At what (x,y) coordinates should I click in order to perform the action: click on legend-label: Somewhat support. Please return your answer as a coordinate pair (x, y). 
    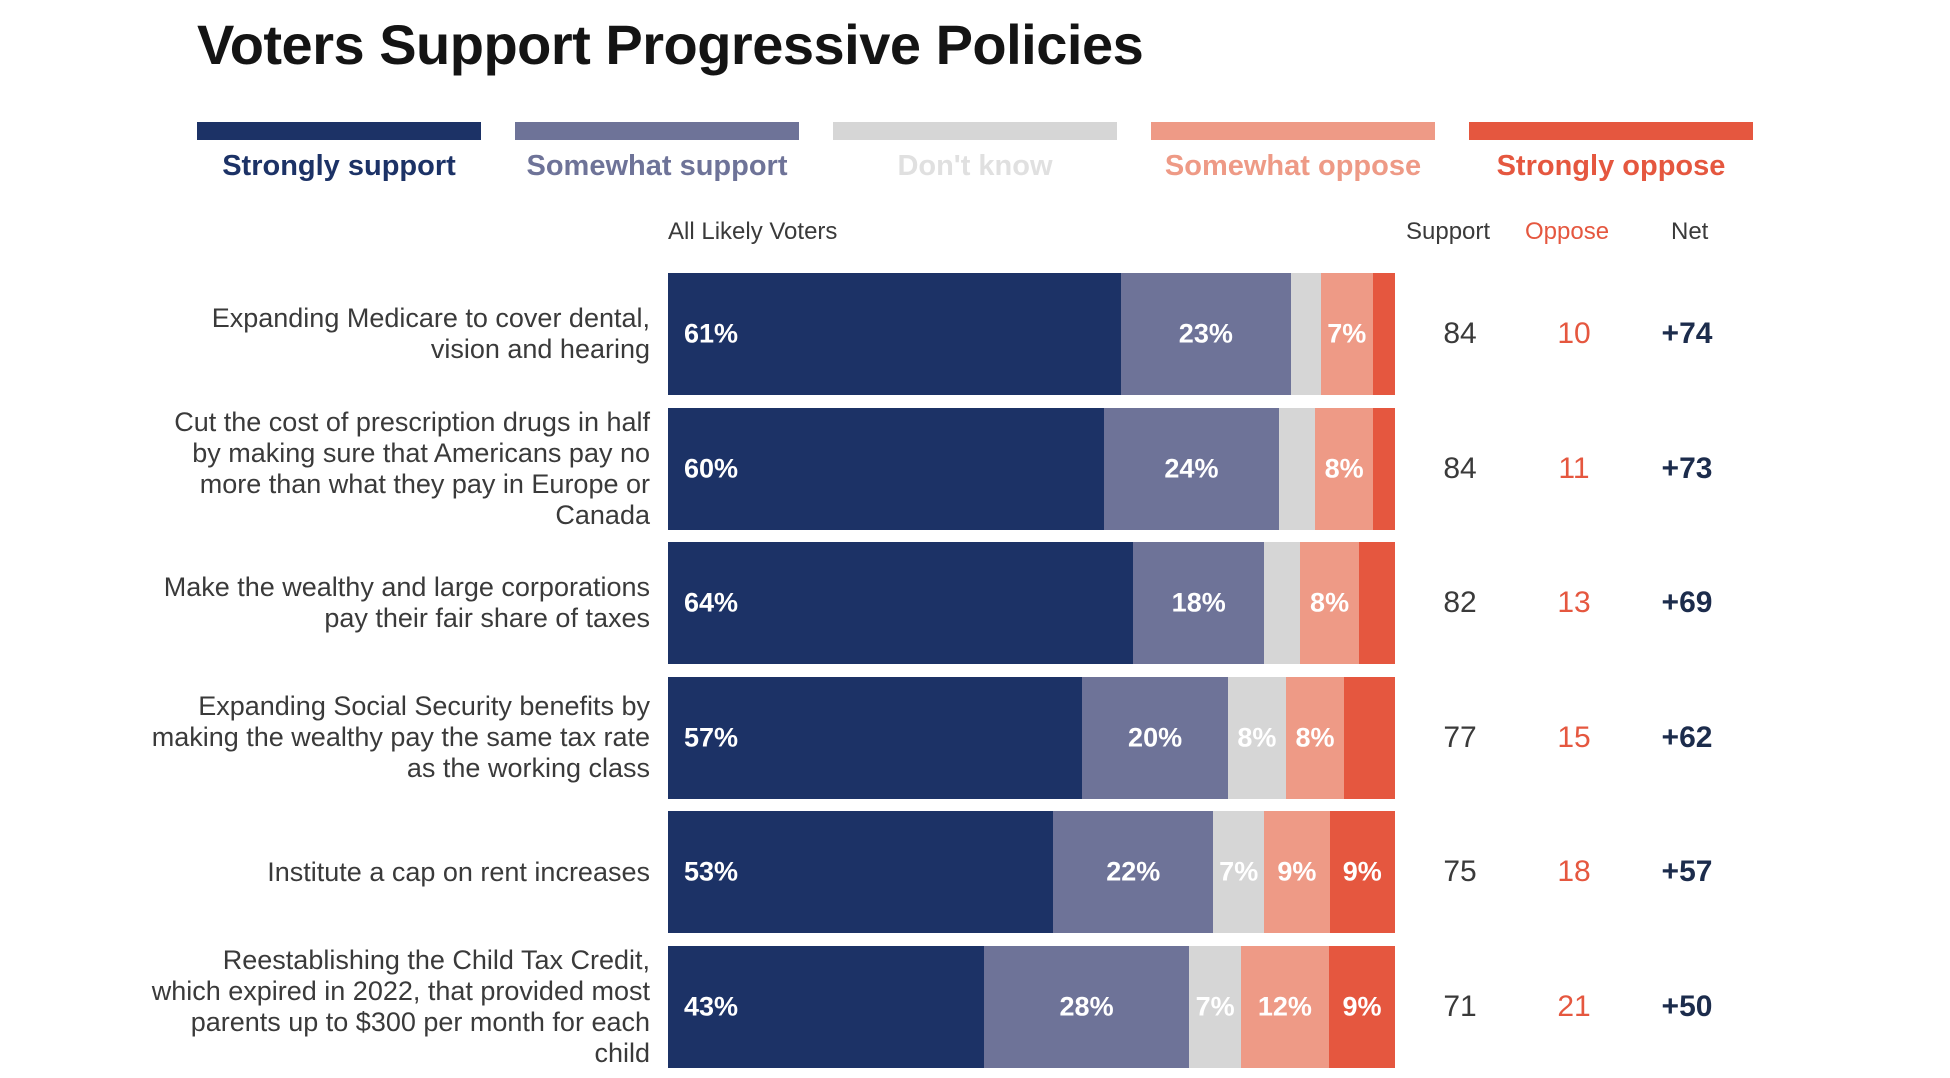
    Looking at the image, I should click on (657, 166).